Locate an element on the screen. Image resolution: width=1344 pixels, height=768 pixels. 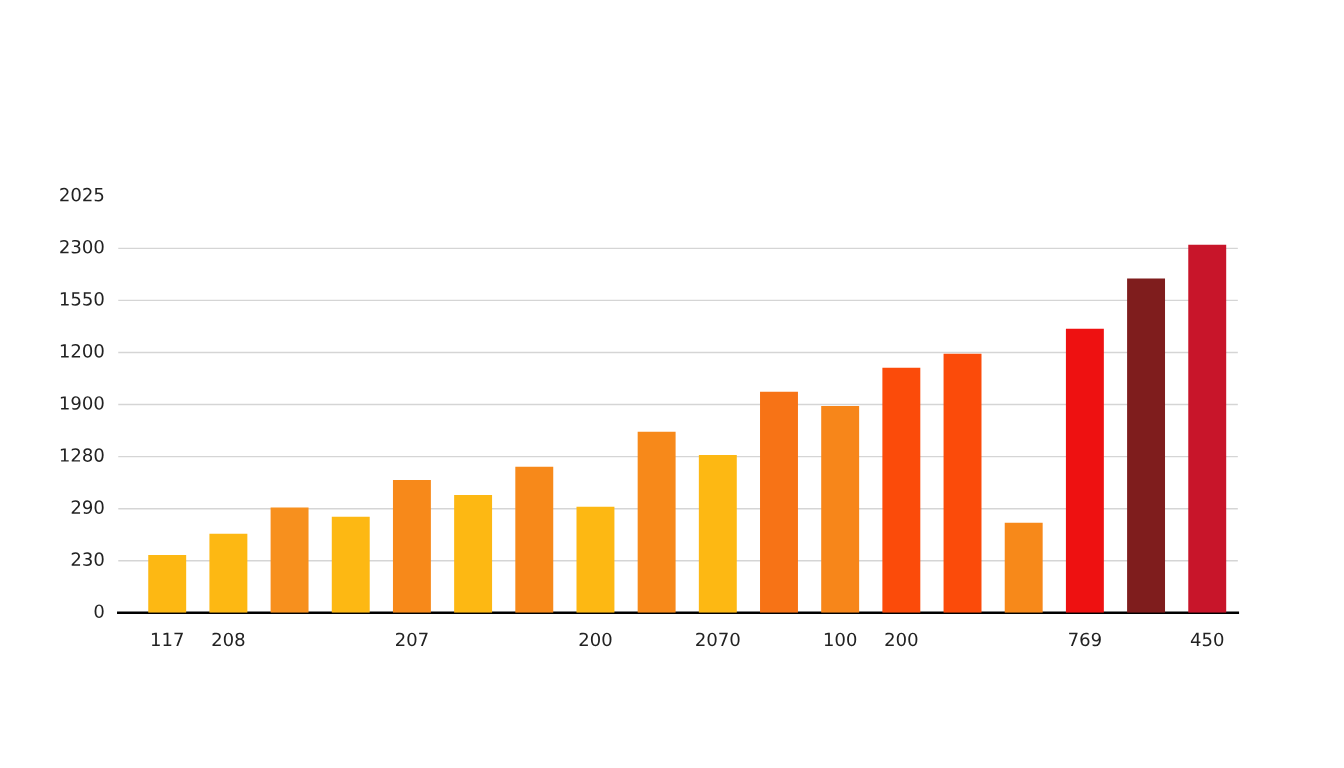
x-tick-label: 117 is located at coordinates (167, 639).